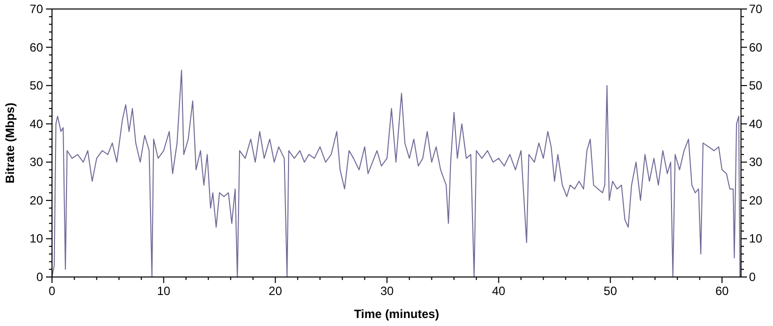 The width and height of the screenshot is (773, 326). I want to click on y2-tick-label: 0, so click(752, 277).